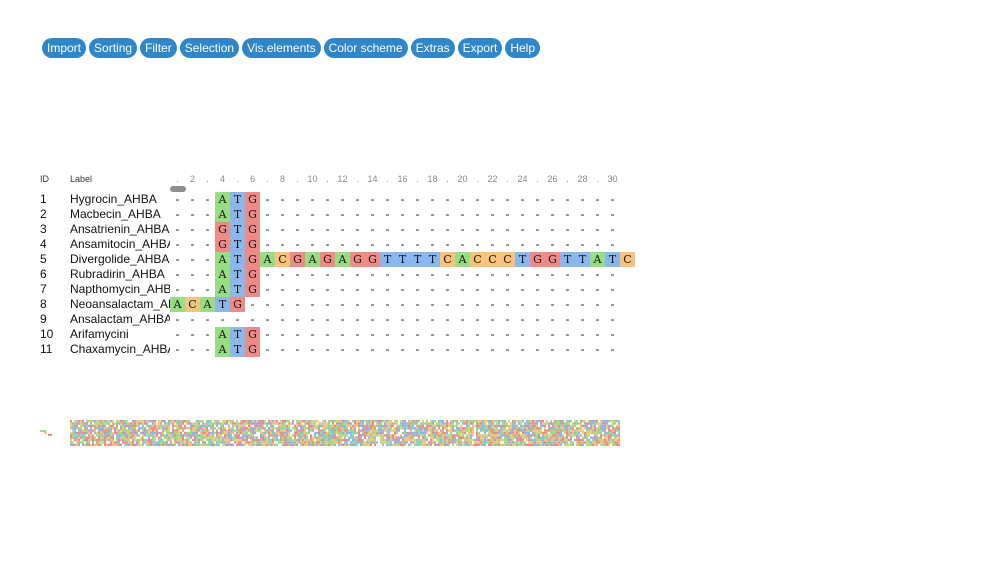 The width and height of the screenshot is (1000, 580). Describe the element at coordinates (120, 289) in the screenshot. I see `sequence-label: Napthomycin_AHBA` at that location.